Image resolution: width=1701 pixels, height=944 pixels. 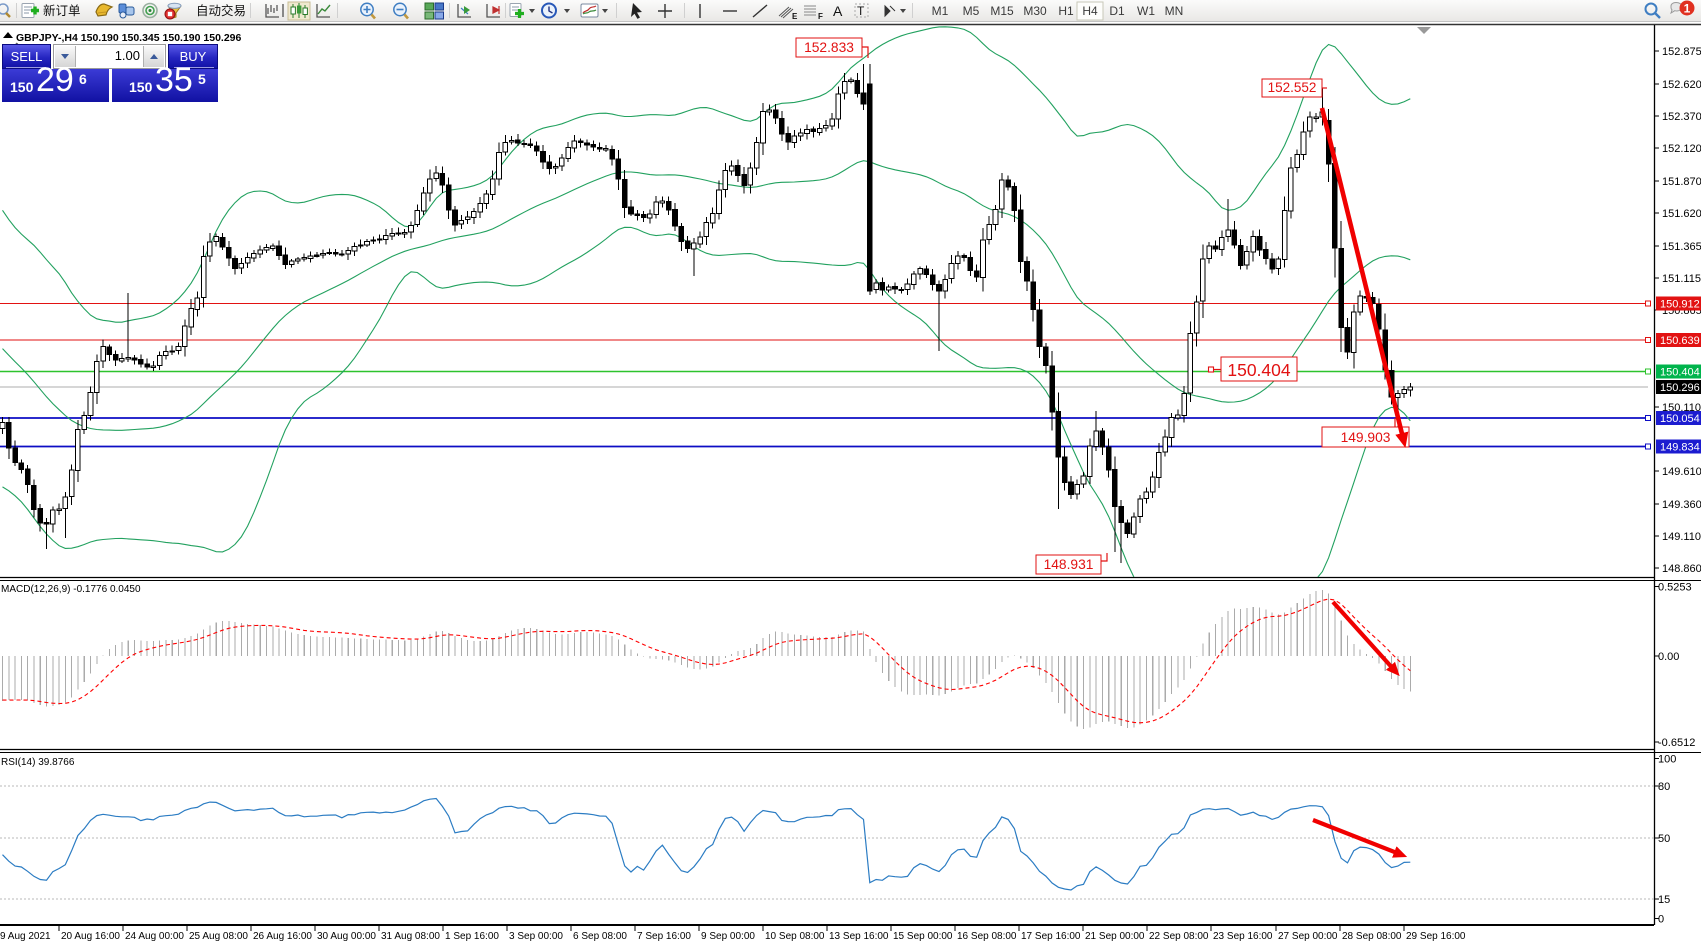 I want to click on svg-text: 9 Aug 2021, so click(x=25, y=936).